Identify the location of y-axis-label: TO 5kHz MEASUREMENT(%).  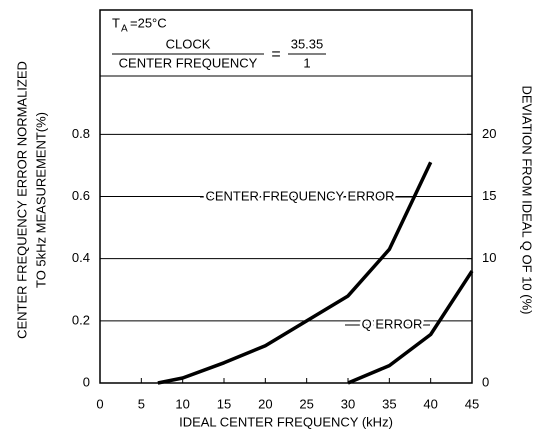
(40, 200).